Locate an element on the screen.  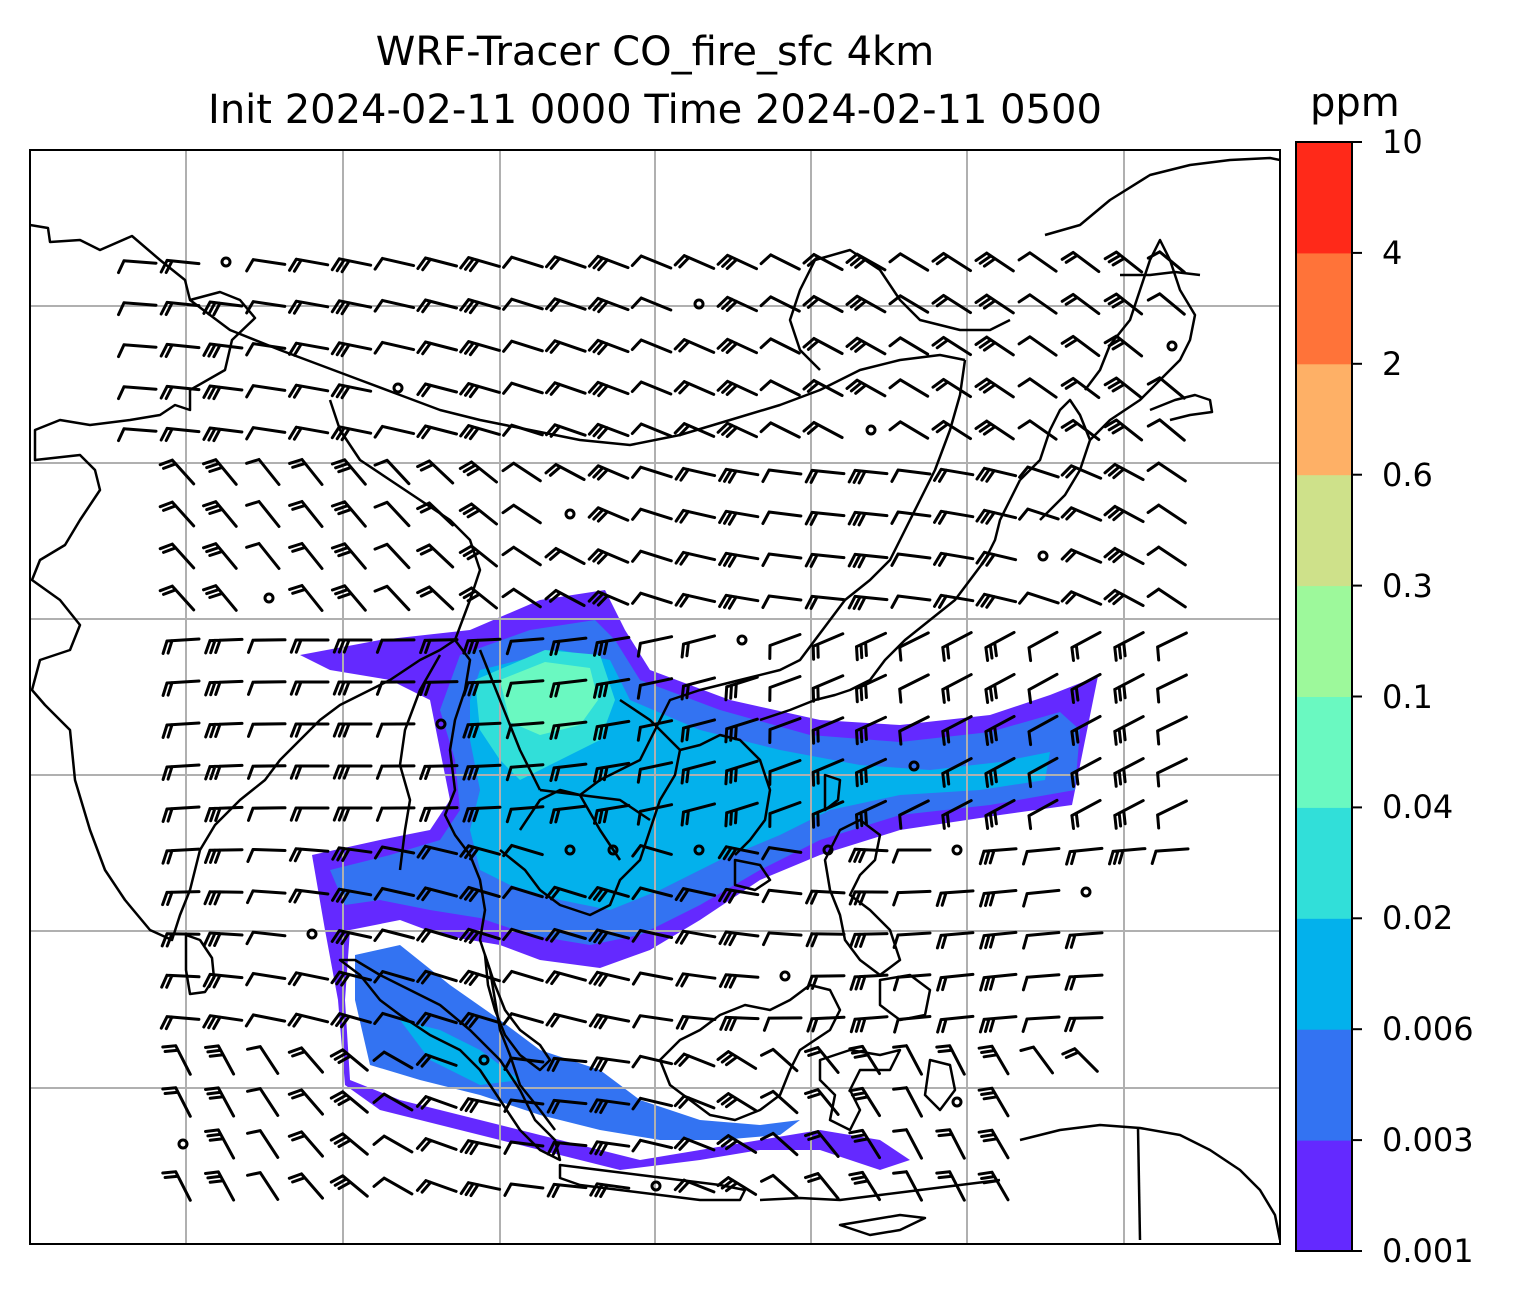
colorbar-tick-label: 0.001 is located at coordinates (1428, 1251).